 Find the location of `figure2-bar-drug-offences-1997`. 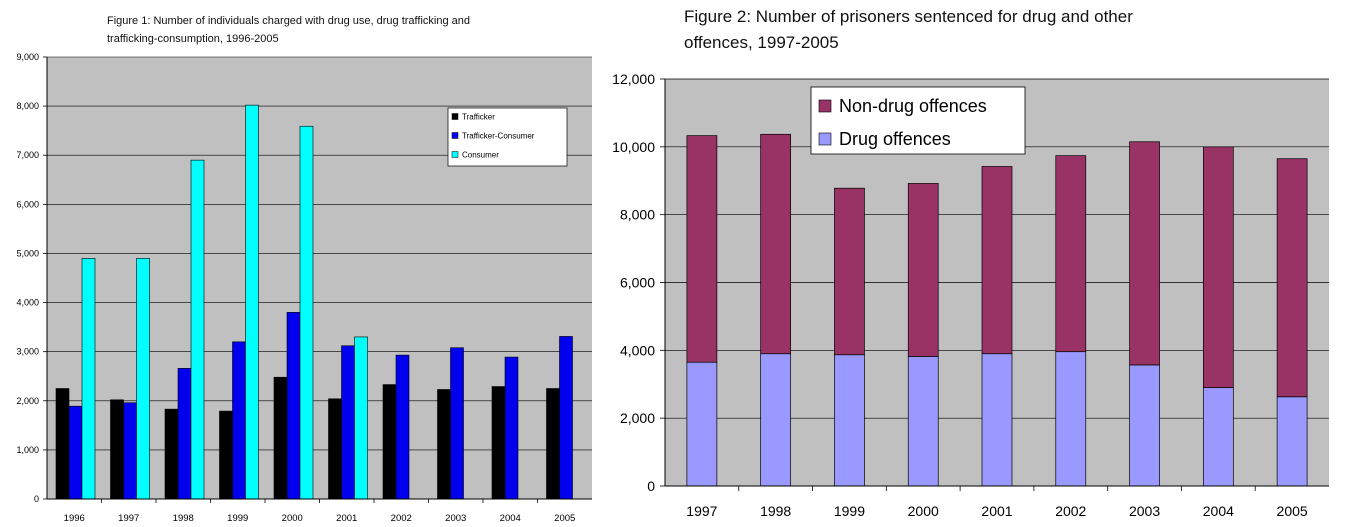

figure2-bar-drug-offences-1997 is located at coordinates (702, 424).